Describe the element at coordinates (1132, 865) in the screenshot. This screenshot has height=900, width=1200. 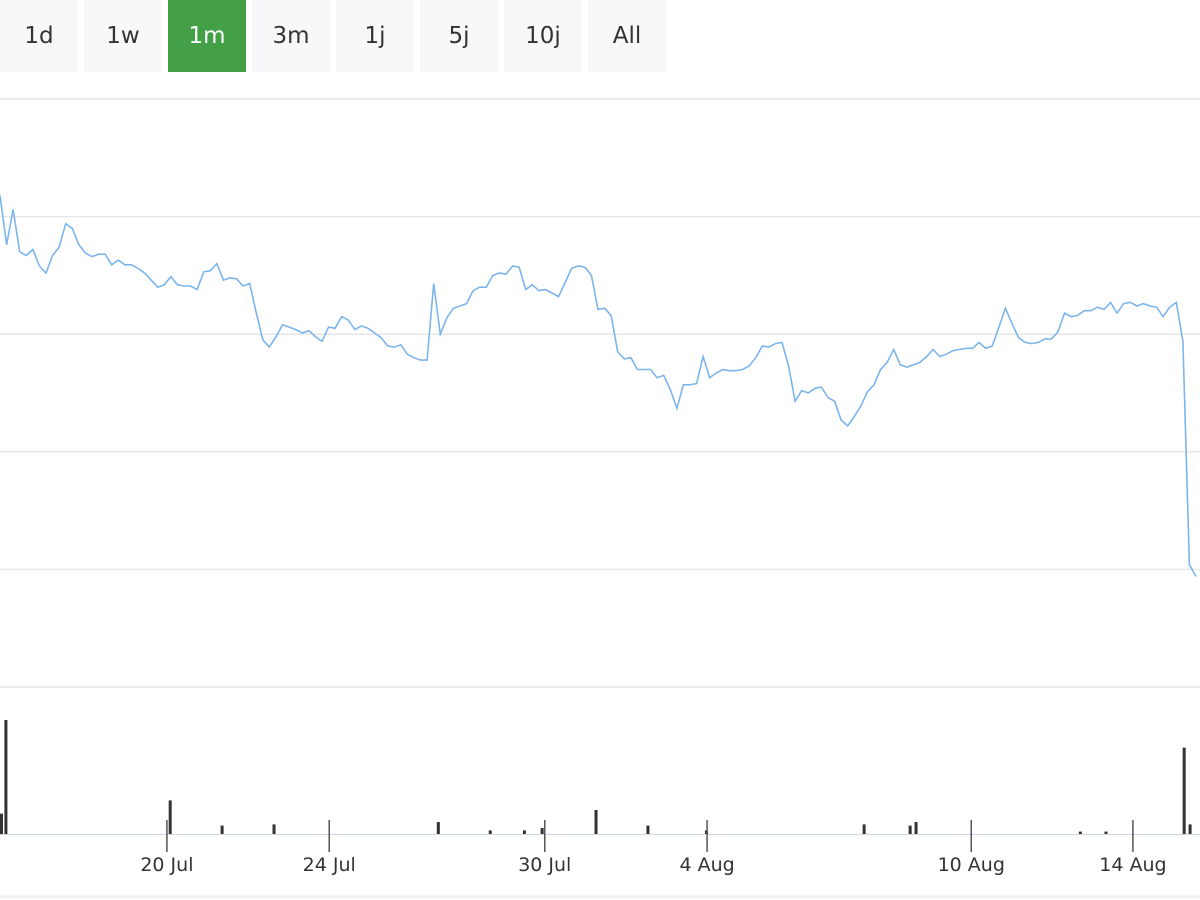
I see `x-tick-label: 14 Aug` at that location.